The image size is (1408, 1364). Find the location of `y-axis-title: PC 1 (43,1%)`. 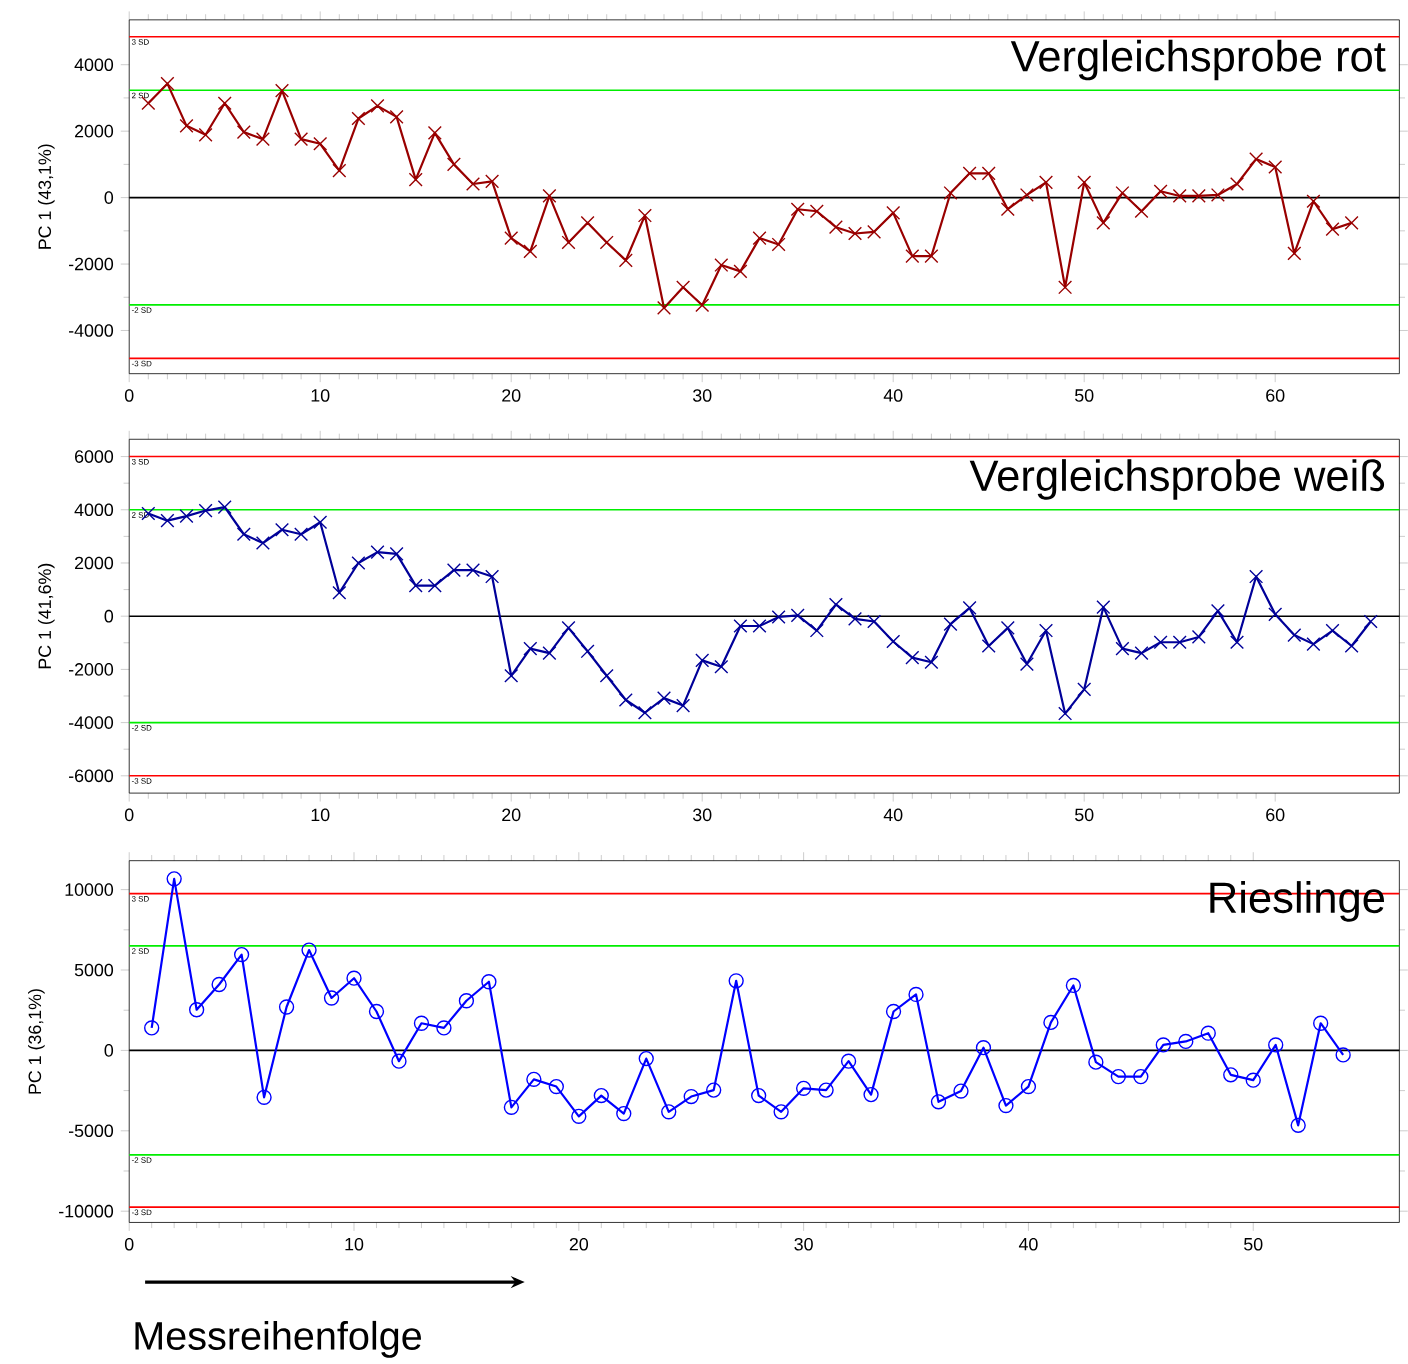

y-axis-title: PC 1 (43,1%) is located at coordinates (46, 196).